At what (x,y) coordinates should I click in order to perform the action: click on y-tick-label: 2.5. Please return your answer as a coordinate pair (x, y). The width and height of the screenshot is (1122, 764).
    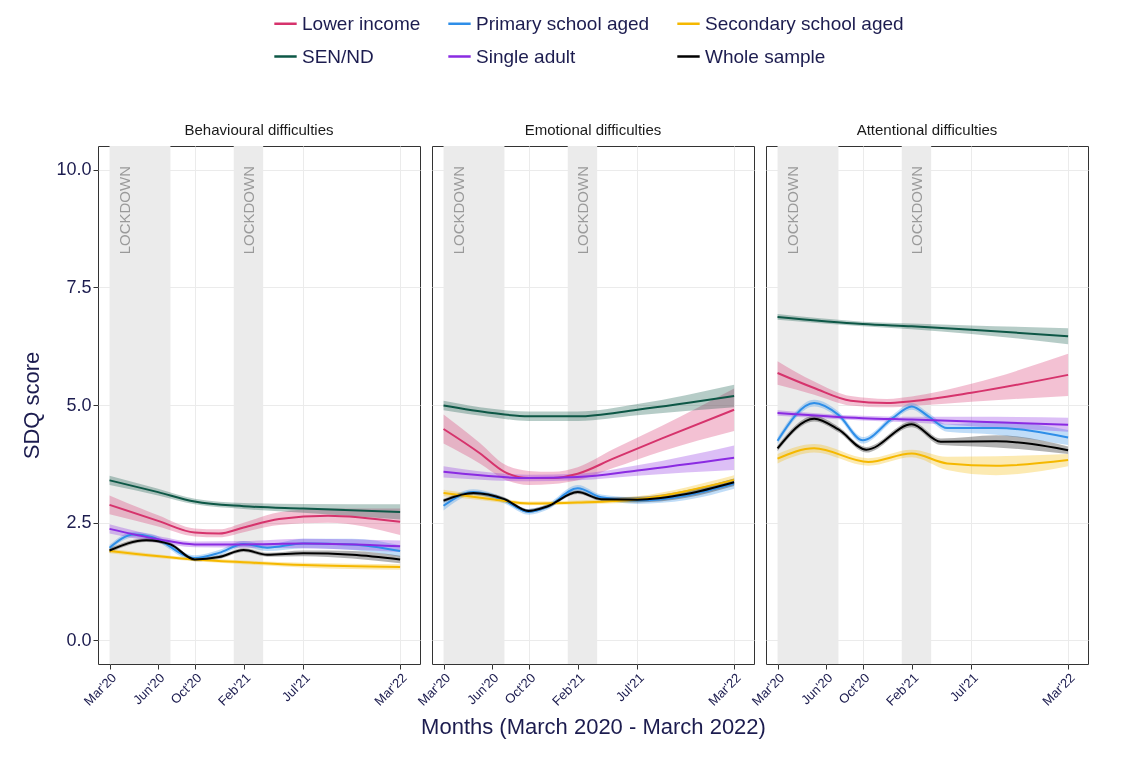
    Looking at the image, I should click on (79, 522).